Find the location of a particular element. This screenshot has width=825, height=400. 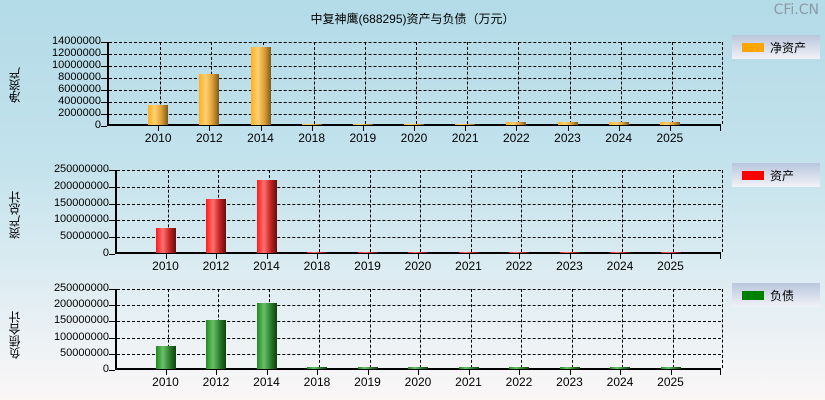

total-assets-legend-swatch is located at coordinates (753, 175).